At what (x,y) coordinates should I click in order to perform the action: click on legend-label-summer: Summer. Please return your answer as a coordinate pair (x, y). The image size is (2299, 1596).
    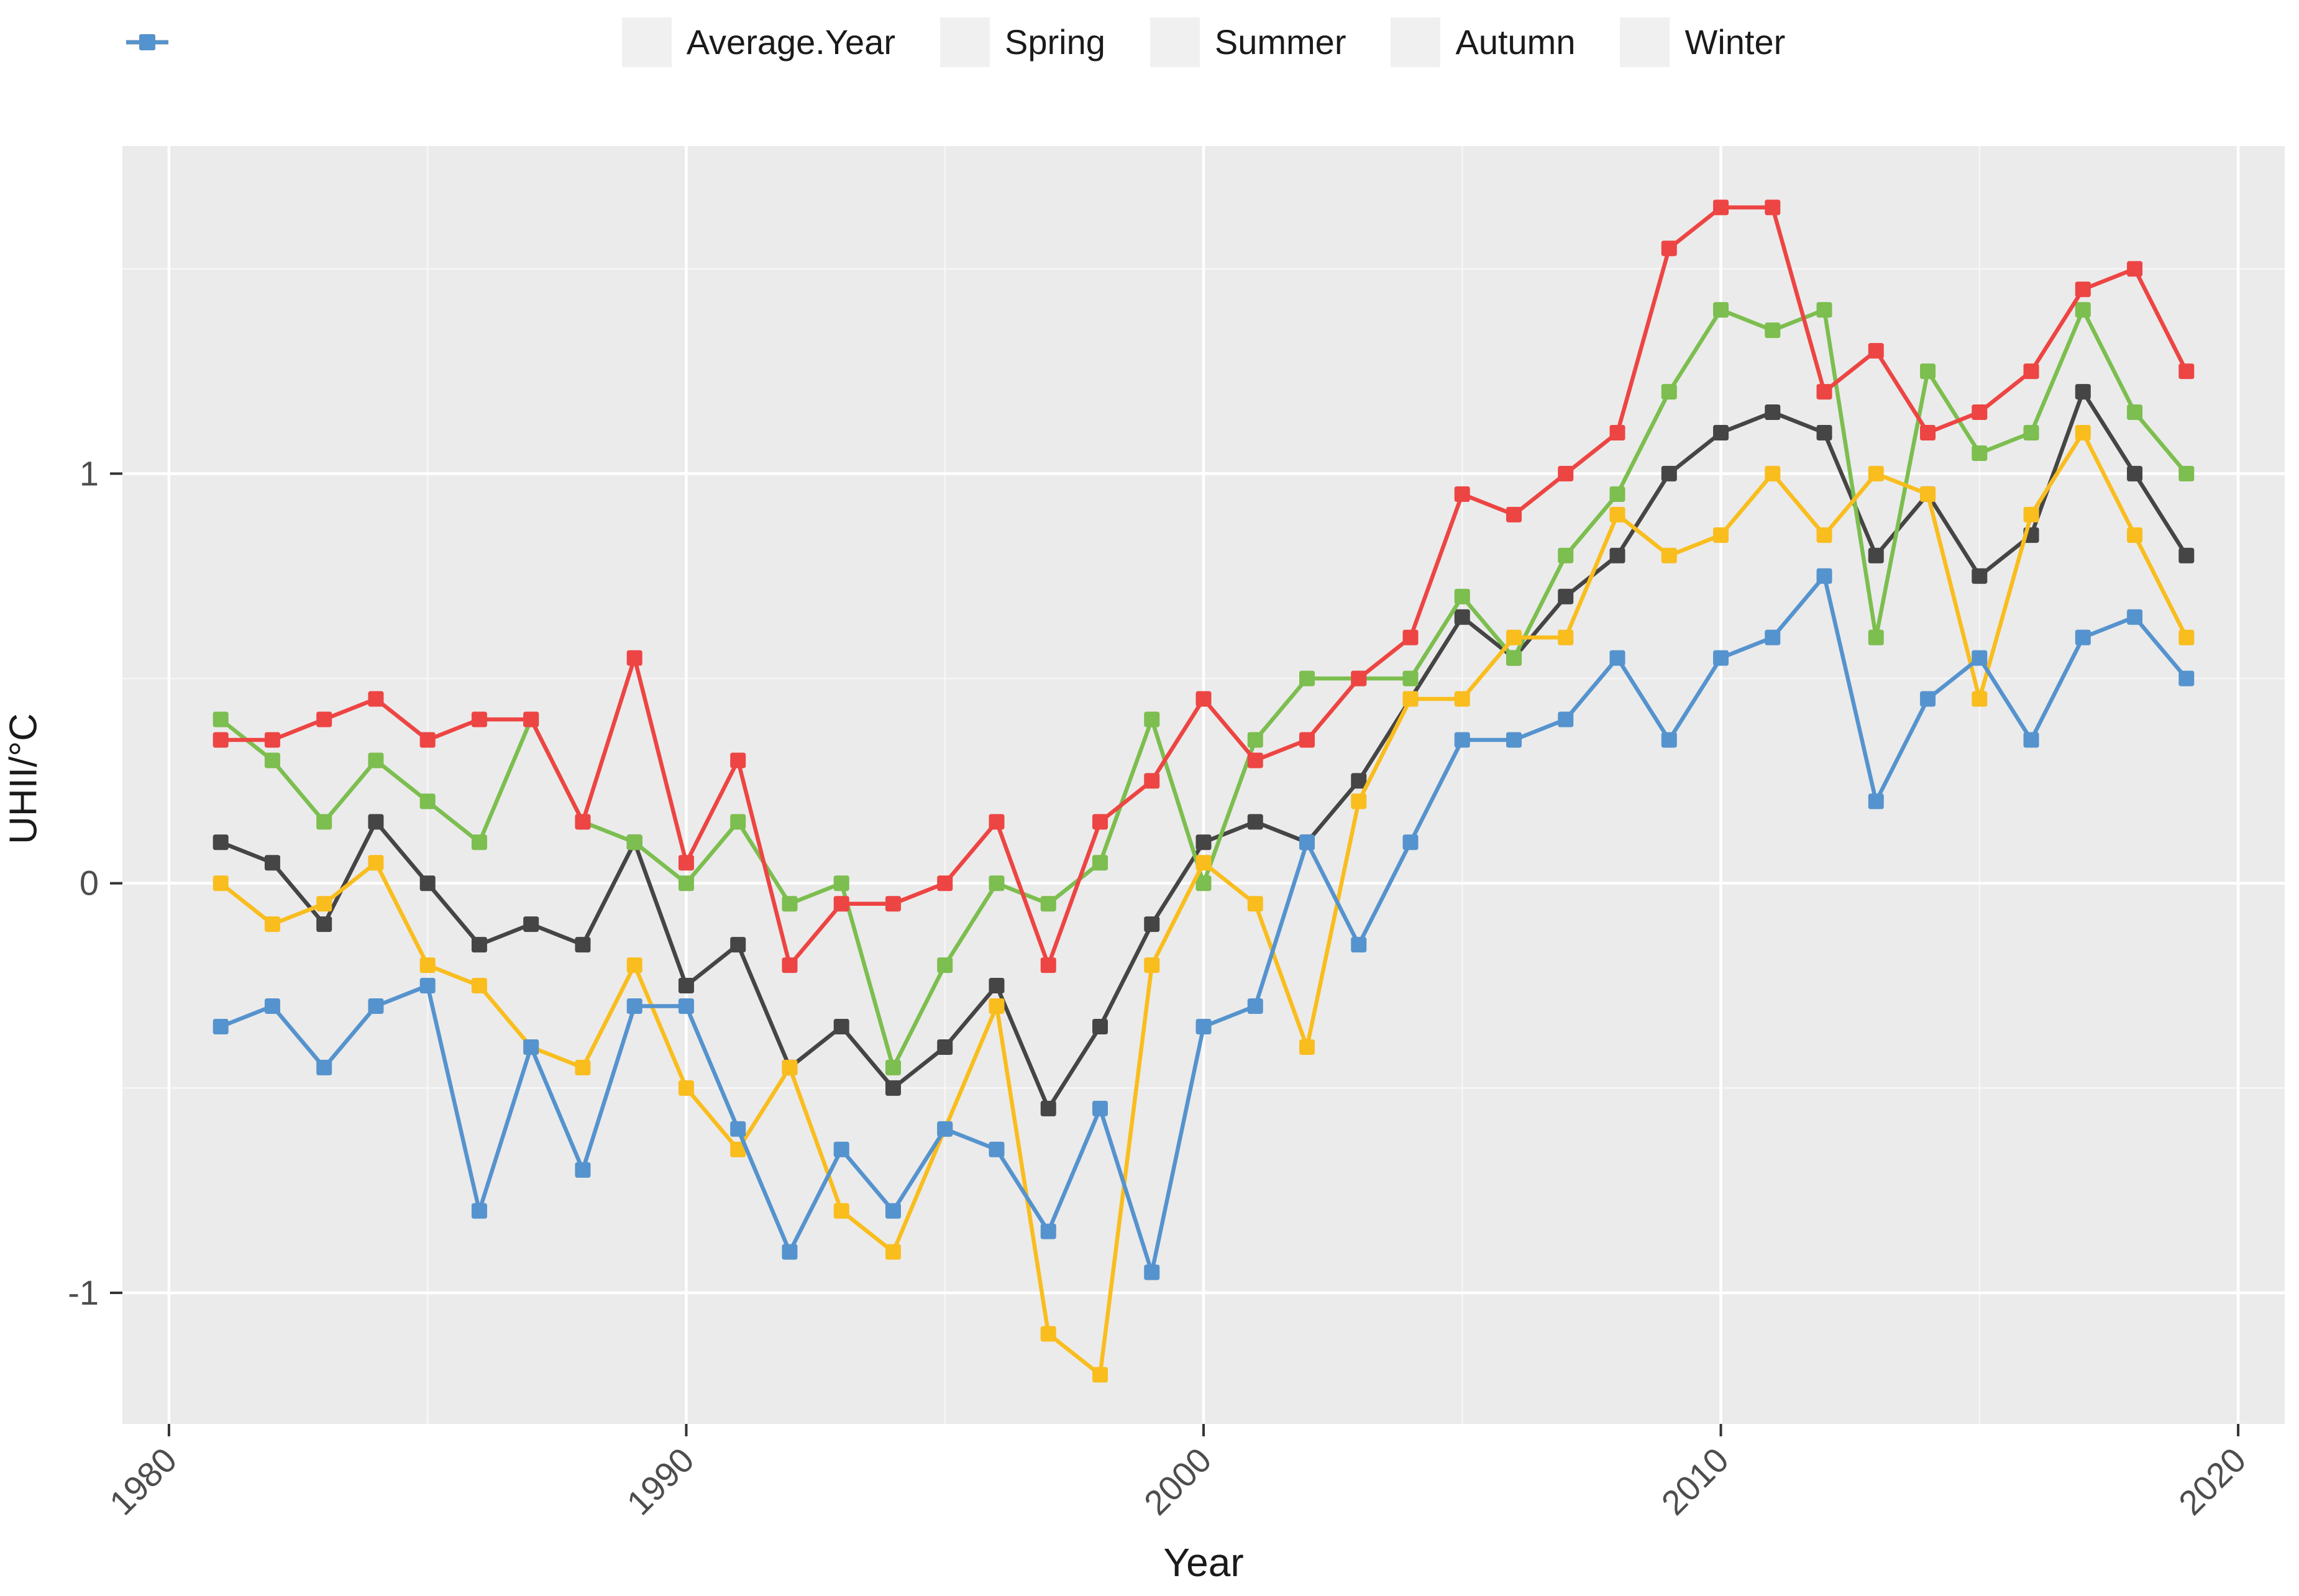
    Looking at the image, I should click on (1280, 42).